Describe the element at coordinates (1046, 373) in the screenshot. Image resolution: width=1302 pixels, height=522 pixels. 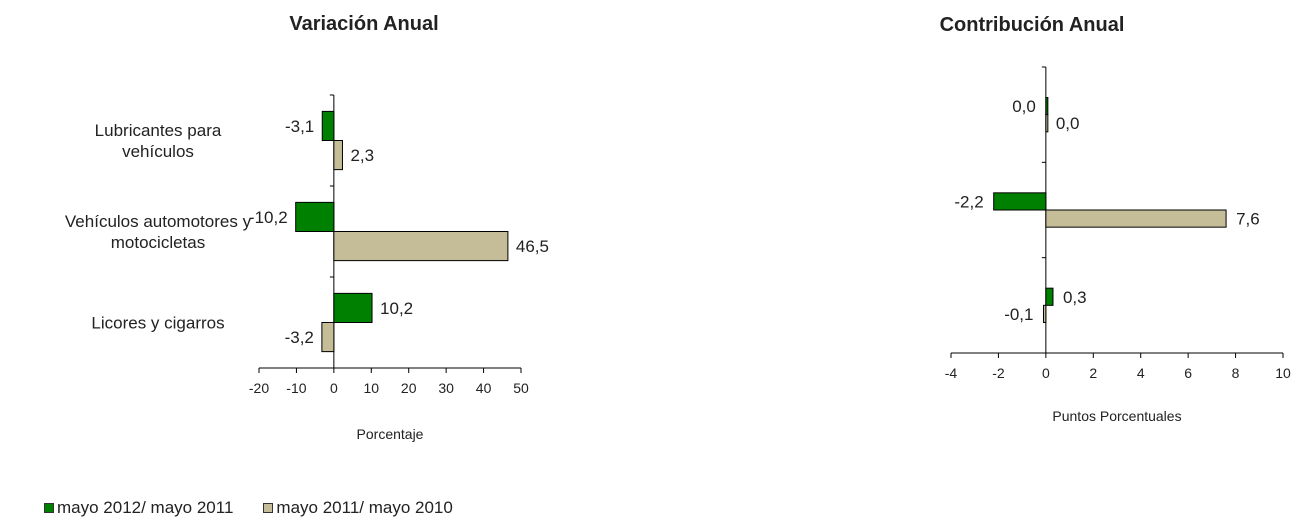
I see `c1-x-tick-label: 0` at that location.